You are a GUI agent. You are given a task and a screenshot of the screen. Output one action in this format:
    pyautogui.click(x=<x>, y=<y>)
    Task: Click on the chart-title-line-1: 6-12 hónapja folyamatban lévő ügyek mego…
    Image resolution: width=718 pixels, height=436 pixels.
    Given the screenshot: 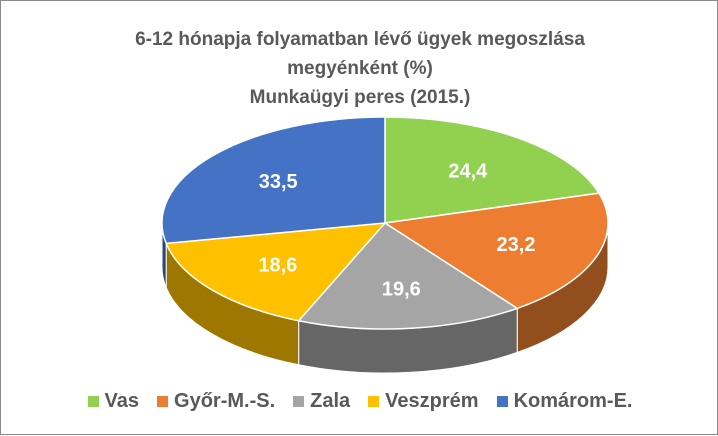 What is the action you would take?
    pyautogui.click(x=360, y=39)
    